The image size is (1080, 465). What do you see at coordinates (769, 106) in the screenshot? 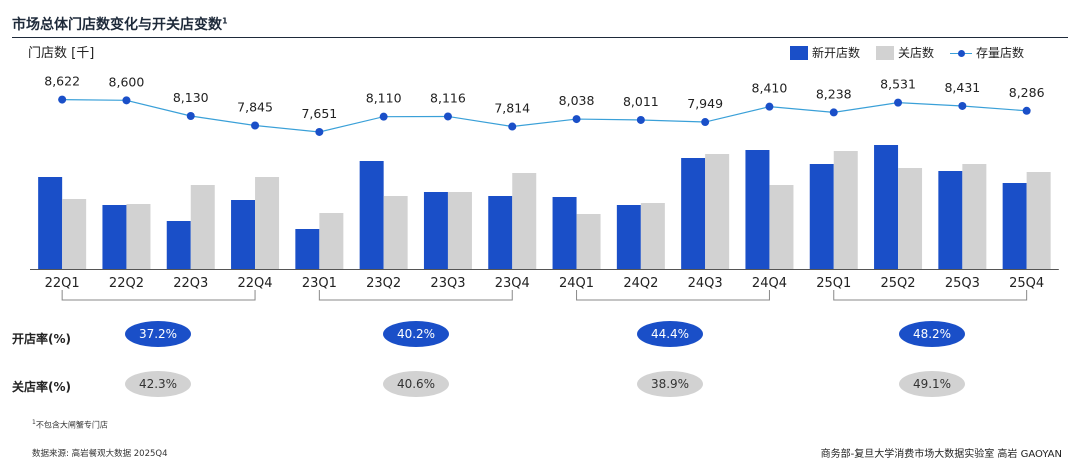
I see `total-point-24Q4` at bounding box center [769, 106].